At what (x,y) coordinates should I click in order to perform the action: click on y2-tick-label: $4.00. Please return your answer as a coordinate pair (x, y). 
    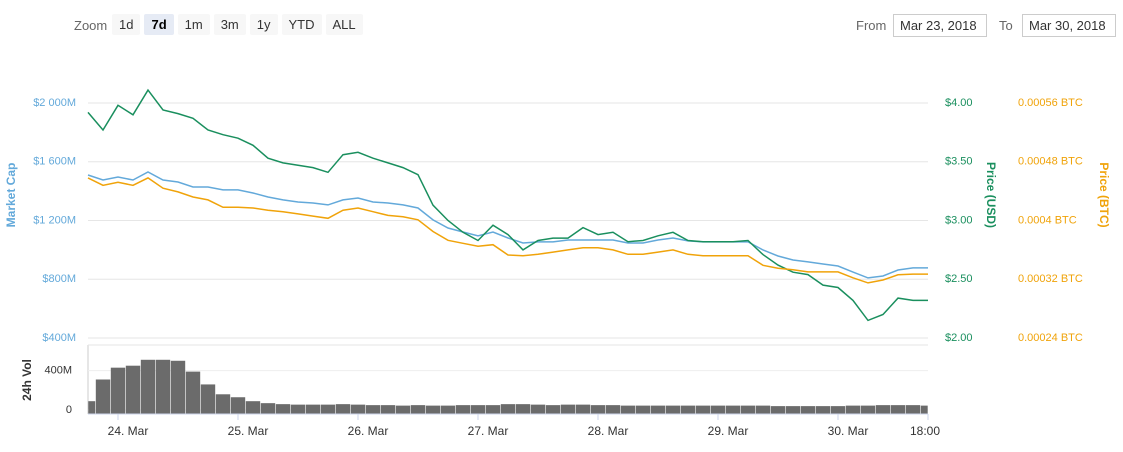
    Looking at the image, I should click on (959, 103).